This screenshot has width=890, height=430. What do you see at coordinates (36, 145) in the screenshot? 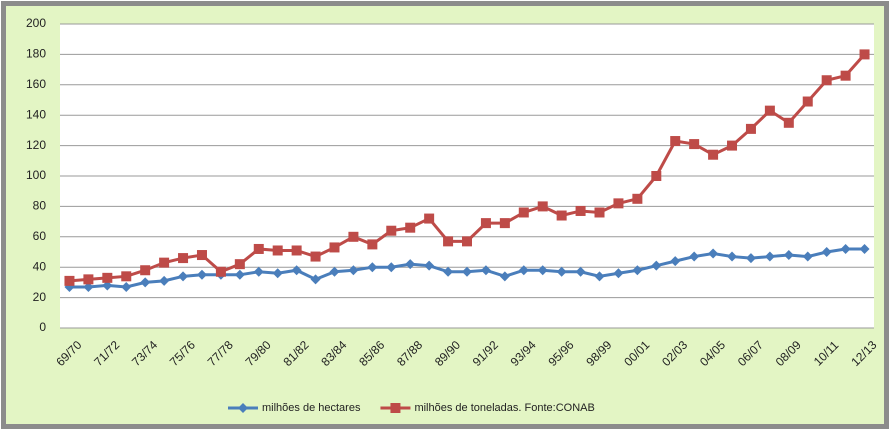
I see `y-tick-label: 120` at bounding box center [36, 145].